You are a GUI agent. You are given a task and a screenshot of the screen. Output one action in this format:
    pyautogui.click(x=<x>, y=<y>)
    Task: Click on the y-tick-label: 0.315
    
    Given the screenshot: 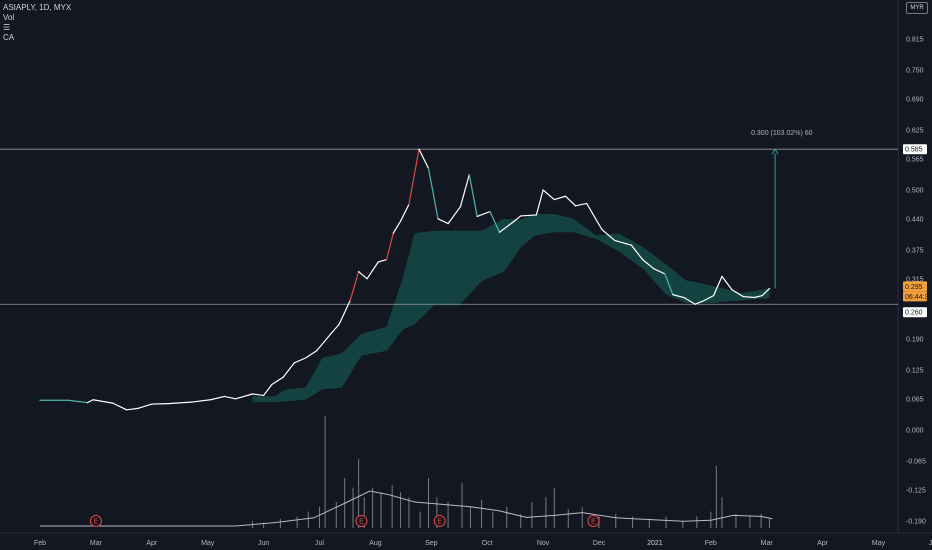 What is the action you would take?
    pyautogui.click(x=915, y=279)
    